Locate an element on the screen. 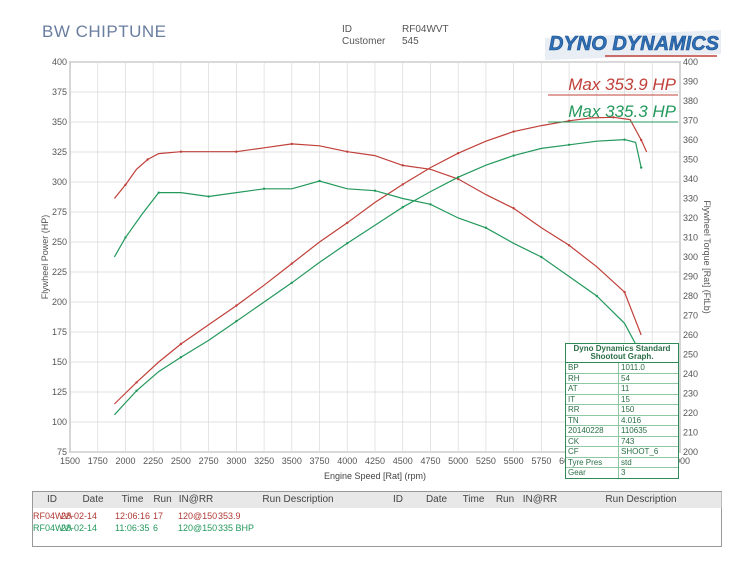 This screenshot has height=582, width=750. legend-key: AT is located at coordinates (592, 389).